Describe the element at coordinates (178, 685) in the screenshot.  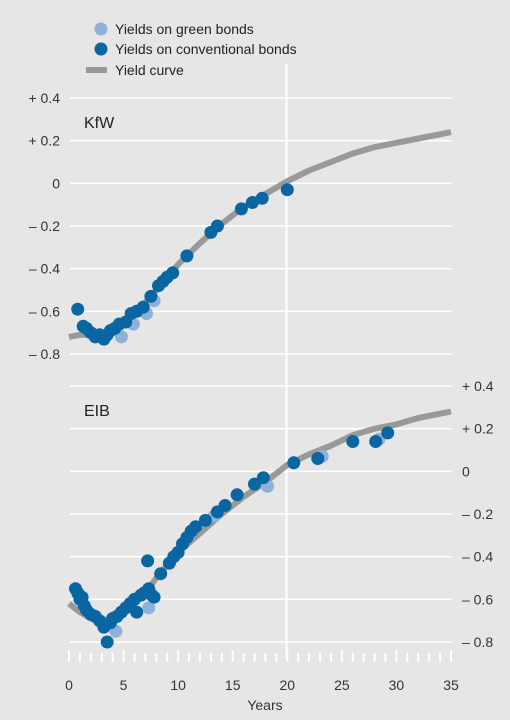
I see `x-tick-label: 10` at that location.